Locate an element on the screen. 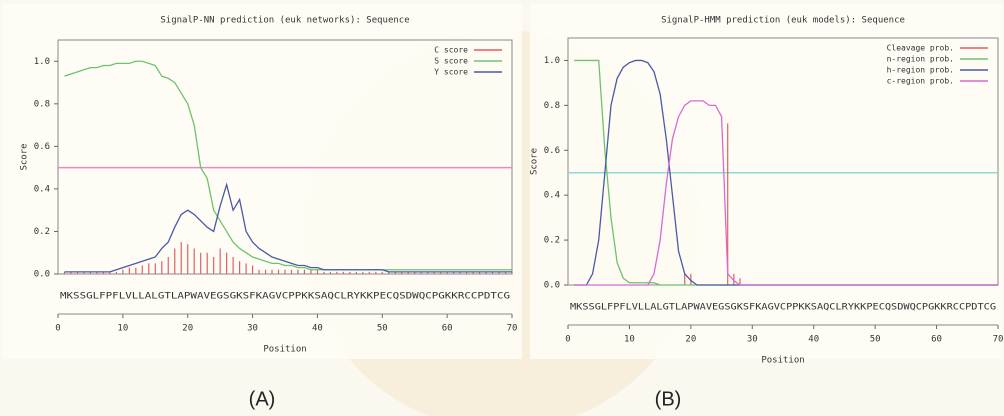 The width and height of the screenshot is (1004, 416). panel-label: (A) is located at coordinates (262, 399).